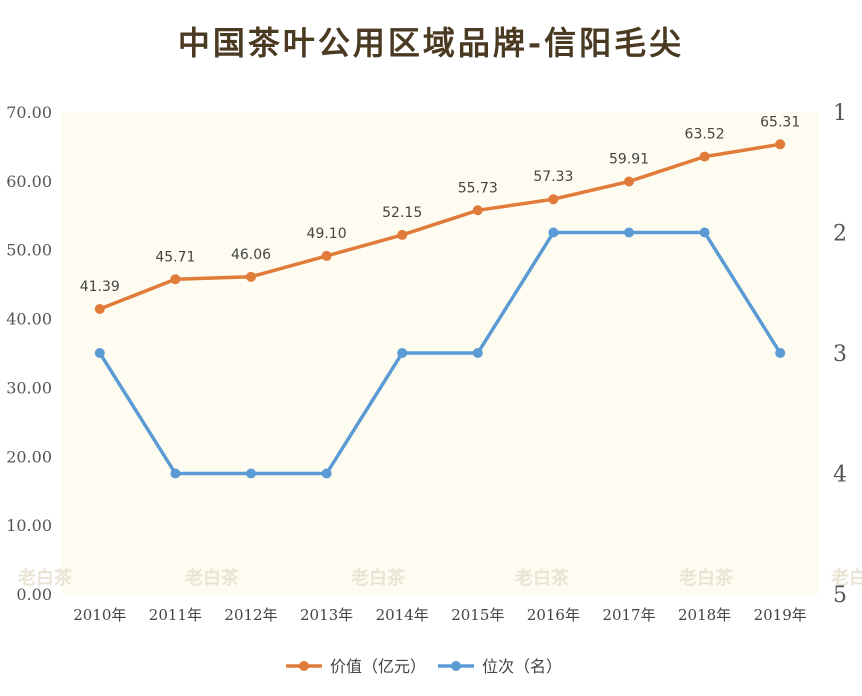  What do you see at coordinates (522, 666) in the screenshot?
I see `legend-label: 位次（名）` at bounding box center [522, 666].